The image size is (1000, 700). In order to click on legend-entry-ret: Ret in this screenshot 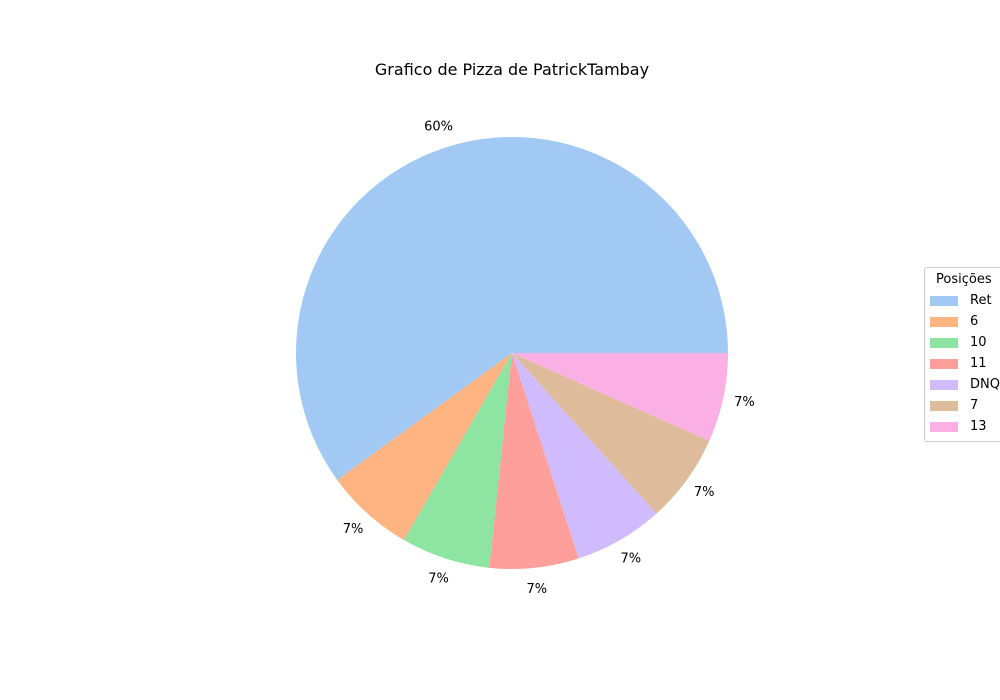, I will do `click(962, 300)`.